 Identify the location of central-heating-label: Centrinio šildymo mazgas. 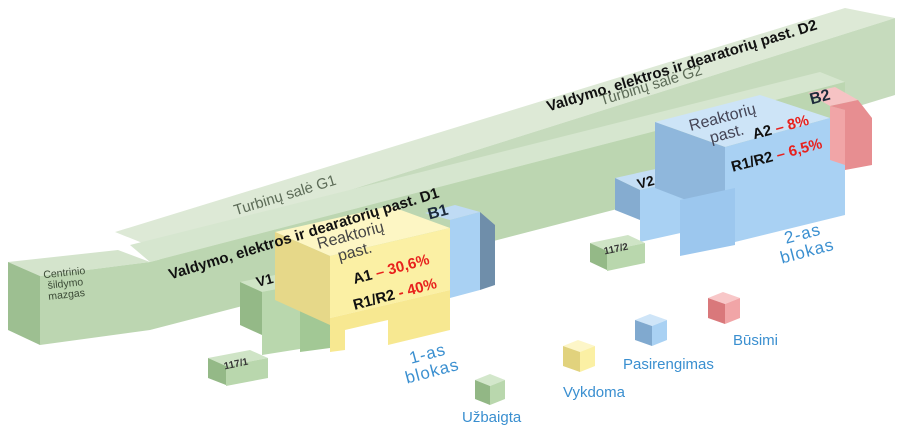
(64, 283).